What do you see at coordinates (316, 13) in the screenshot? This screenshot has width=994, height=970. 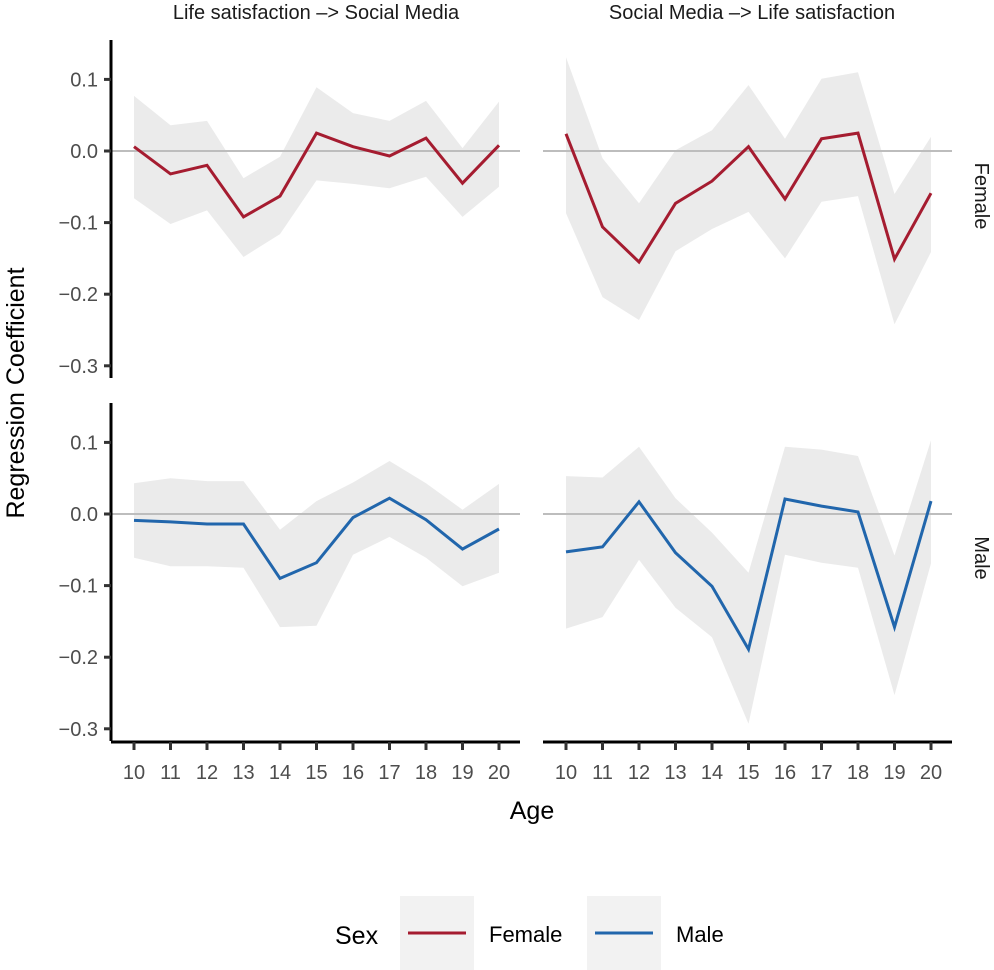 I see `strip-label-col-left: Life satisfaction –> Social Media` at bounding box center [316, 13].